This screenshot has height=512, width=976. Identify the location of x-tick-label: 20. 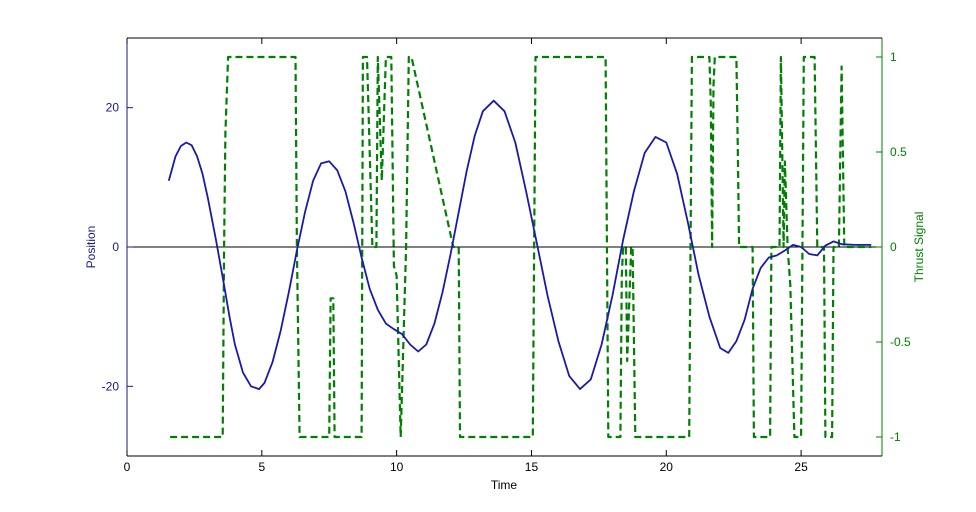
(667, 467).